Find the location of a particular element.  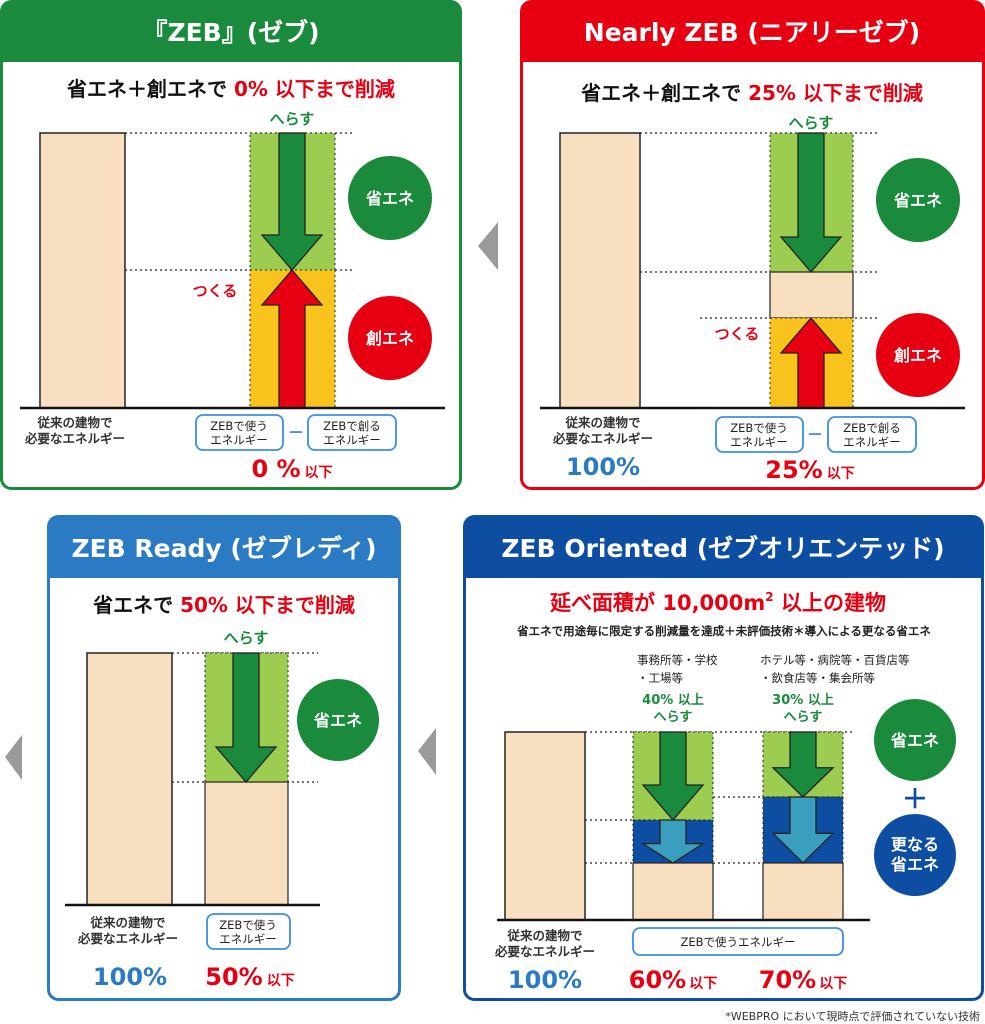

panel-subtitle: 省エネ＋創エネで 0% 以下まで削減 is located at coordinates (230, 89).